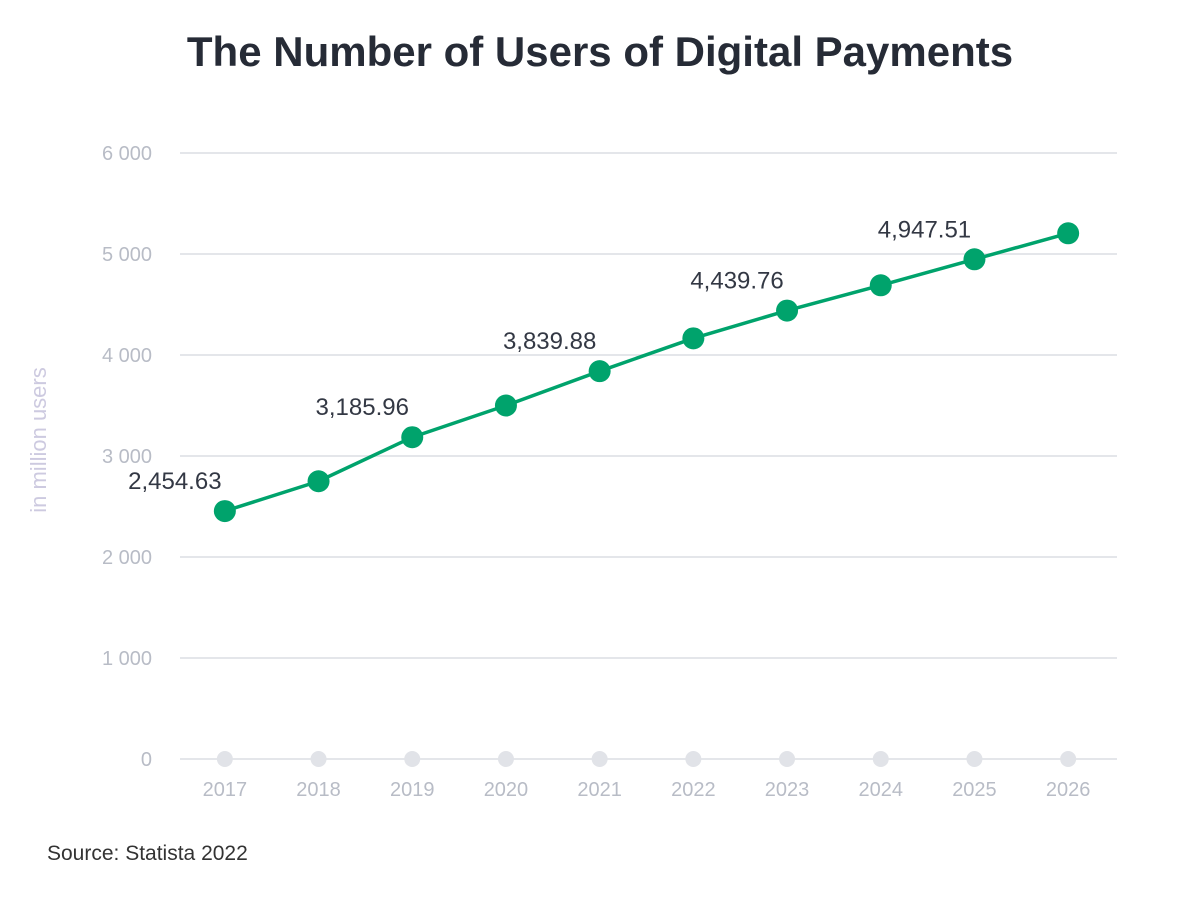  Describe the element at coordinates (38, 440) in the screenshot. I see `y-axis-label: in million users` at that location.